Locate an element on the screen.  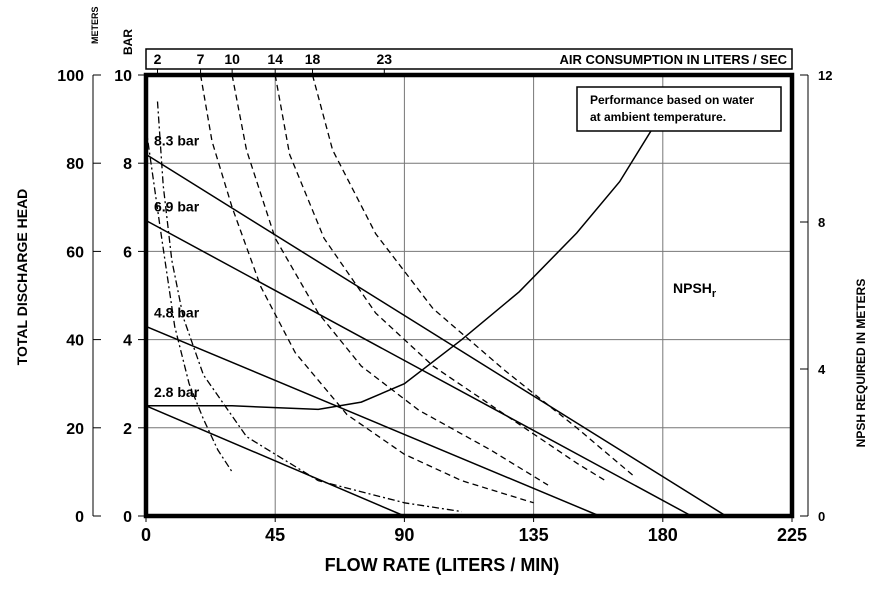
air-consumption-tick-label: 18 is located at coordinates (313, 59).